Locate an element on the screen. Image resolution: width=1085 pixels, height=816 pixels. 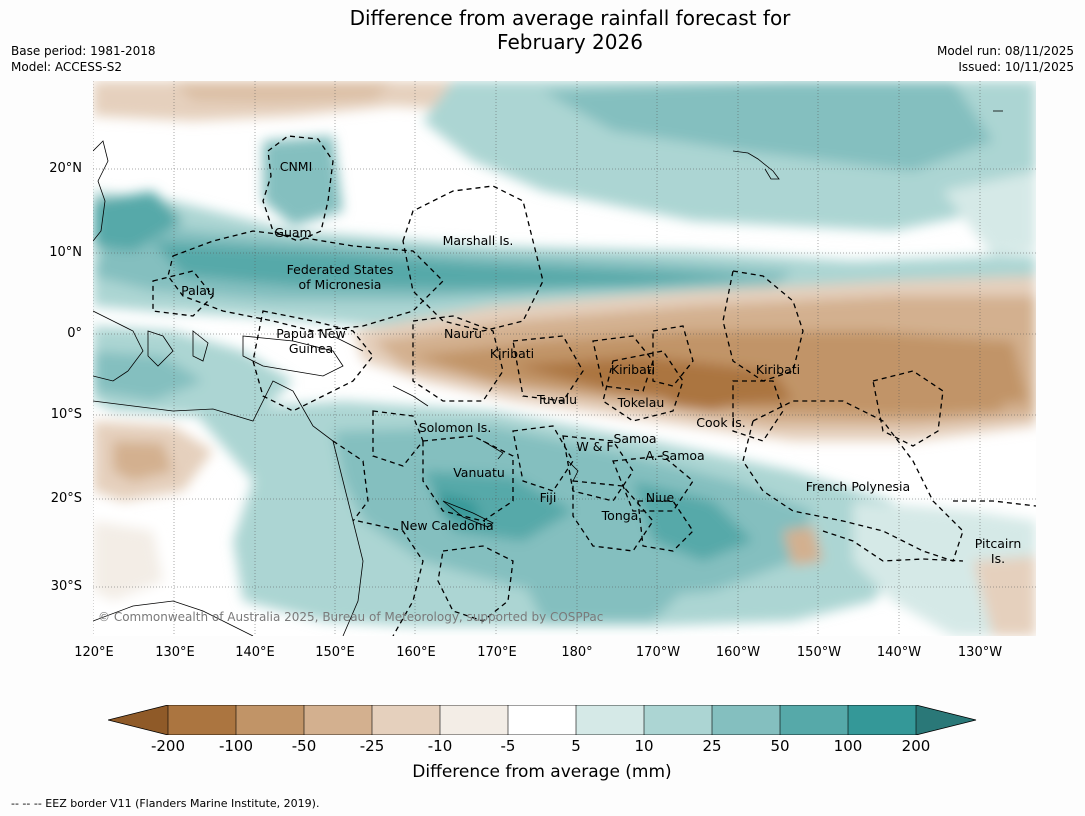
issued-date: Issued: 10/11/2025 is located at coordinates (1016, 67).